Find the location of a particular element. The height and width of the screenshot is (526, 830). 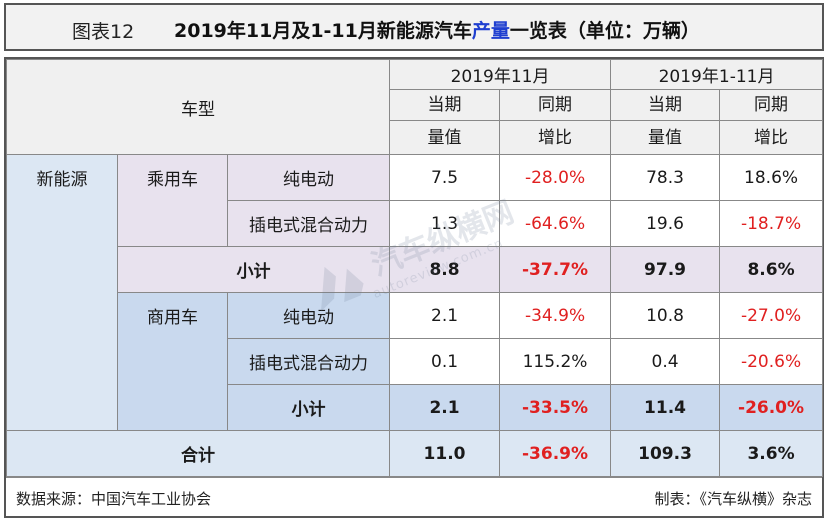

table-maker: 制表：《汽车纵横》杂志 is located at coordinates (733, 499).